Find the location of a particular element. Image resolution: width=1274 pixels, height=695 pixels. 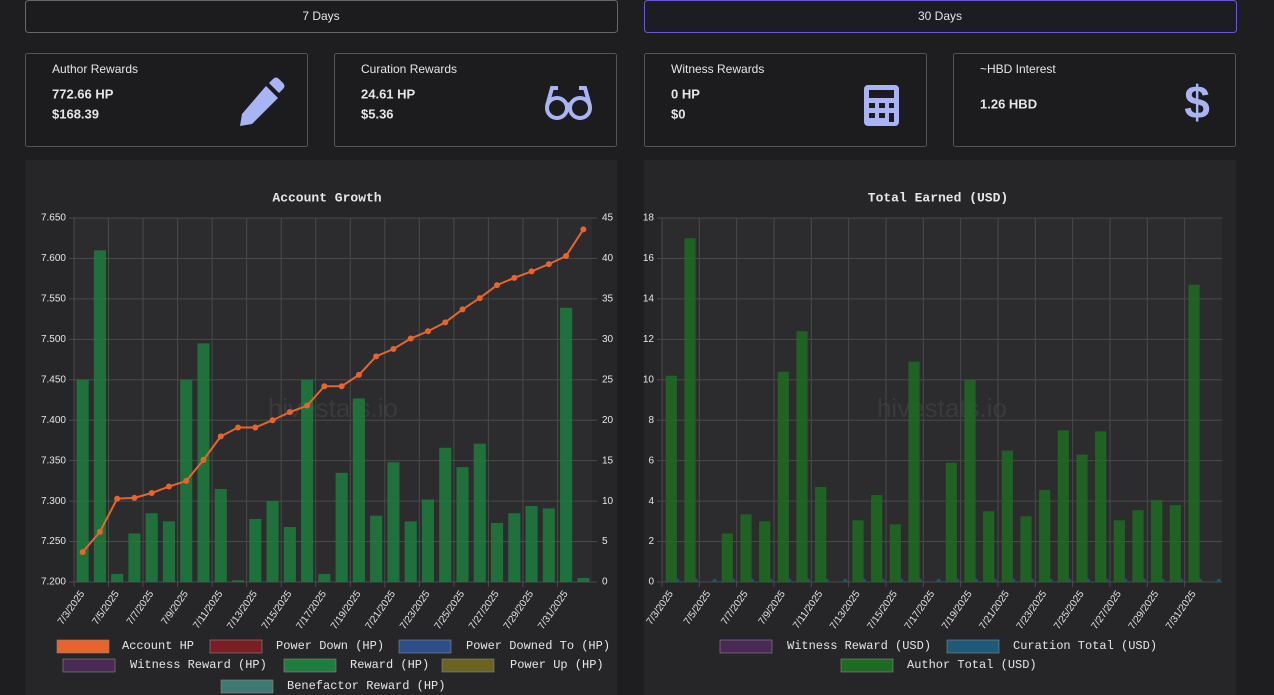

legend-label: Benefactor Reward (HP) is located at coordinates (366, 686).